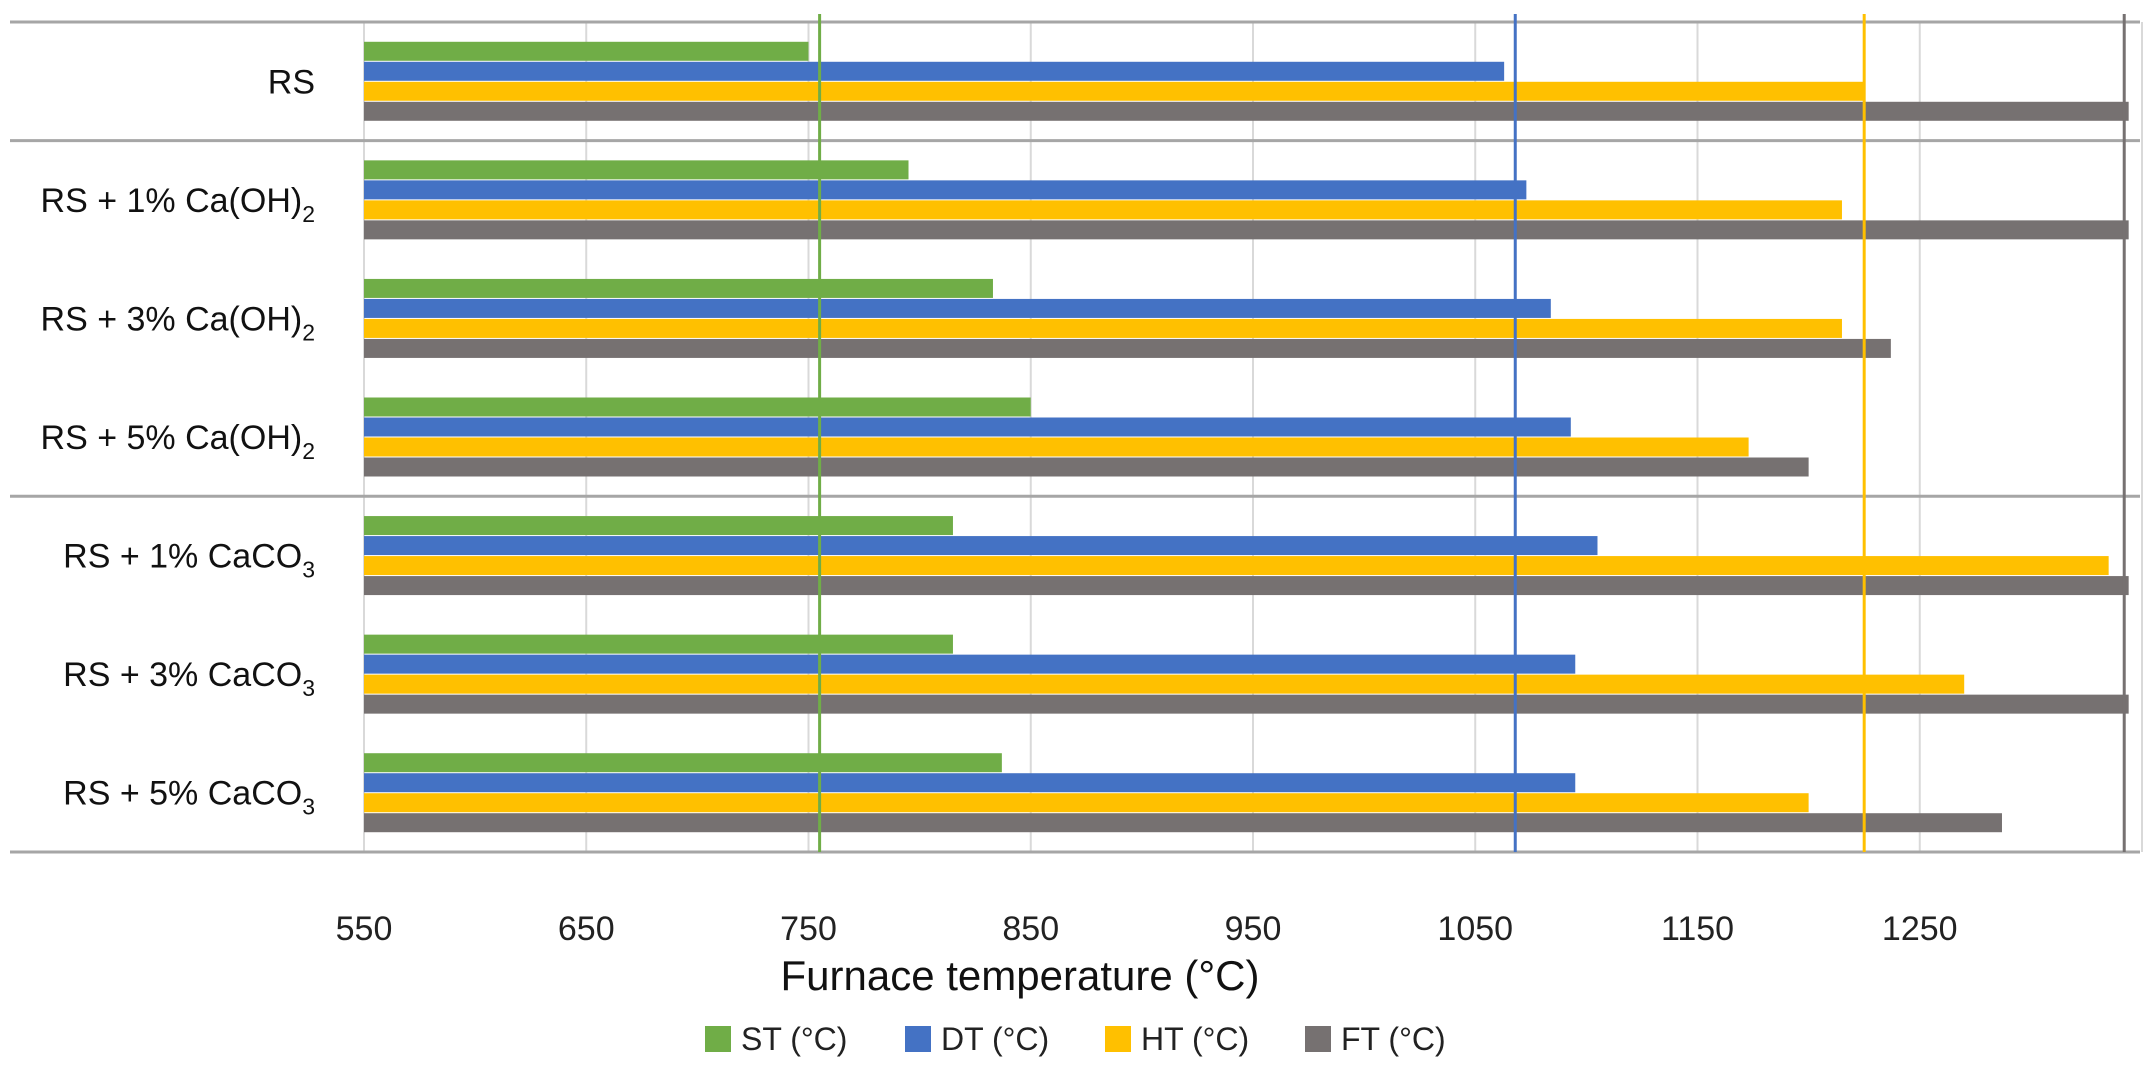 The height and width of the screenshot is (1083, 2151). I want to click on x-tick-labels: 550 650 750 850 950 1050 1150 1250, so click(1147, 929).